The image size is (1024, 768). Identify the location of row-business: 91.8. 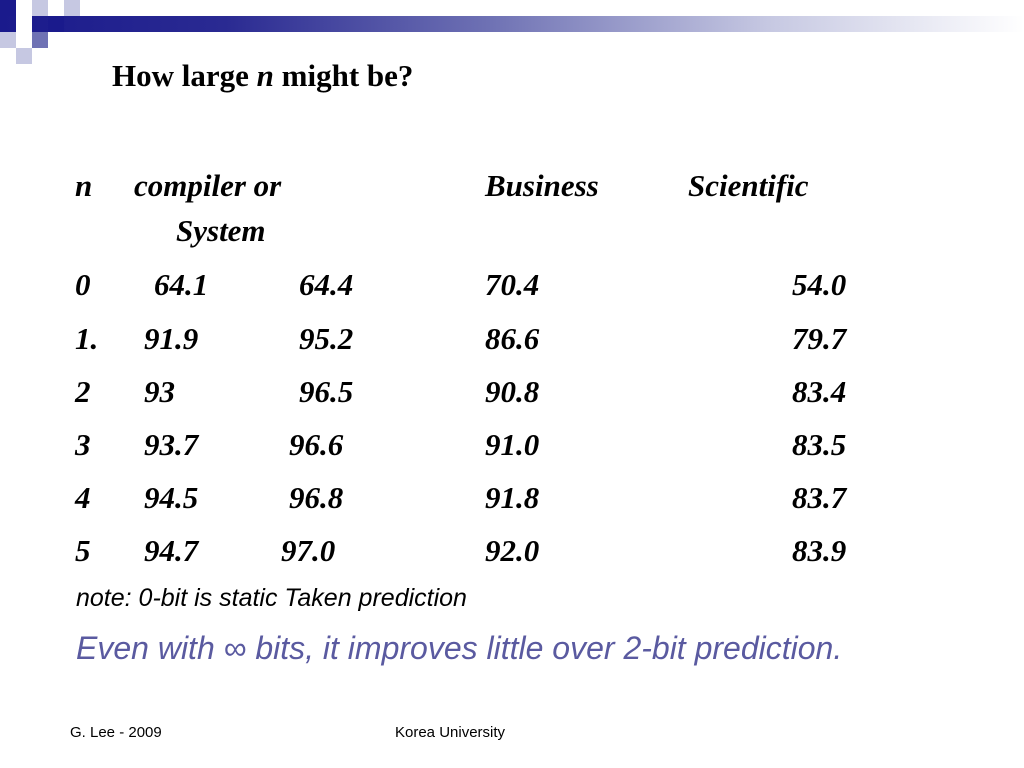
(512, 497).